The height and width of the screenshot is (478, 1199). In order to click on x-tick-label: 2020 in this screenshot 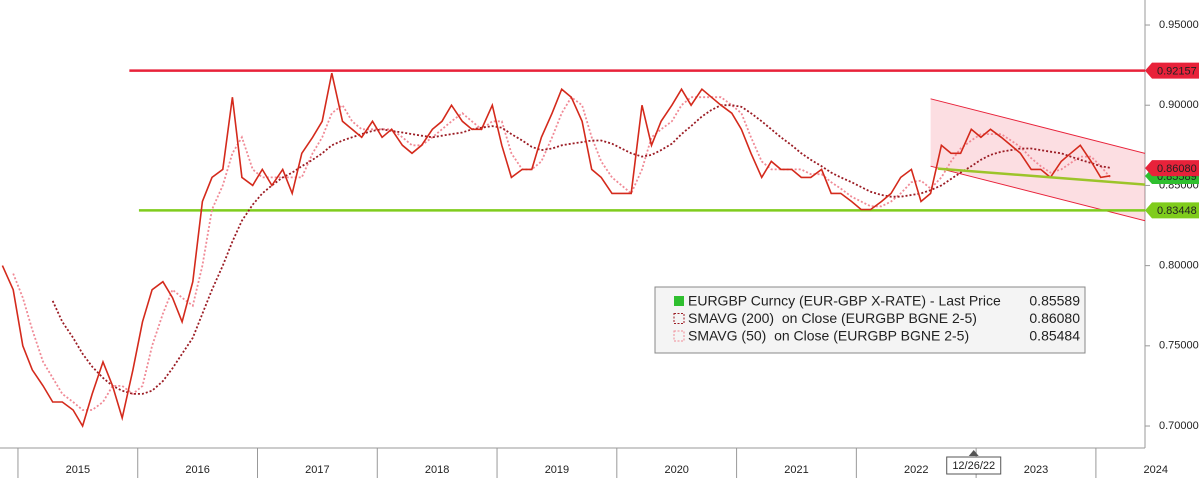, I will do `click(676, 470)`.